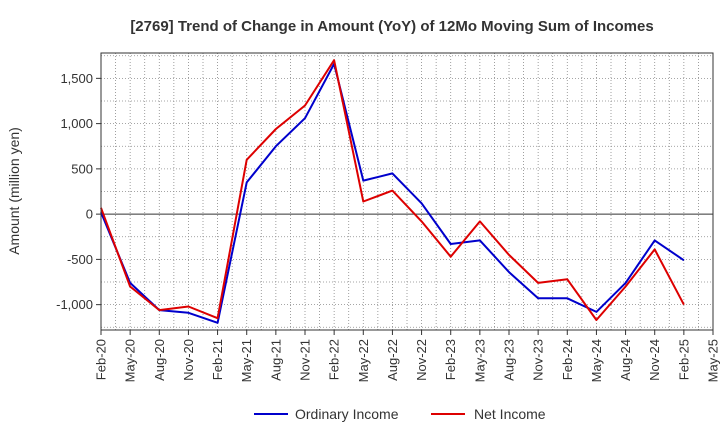 This screenshot has height=445, width=720. What do you see at coordinates (78, 191) in the screenshot?
I see `y-axis-ticks: -1,000 -500 0 500 1,000 1,500` at bounding box center [78, 191].